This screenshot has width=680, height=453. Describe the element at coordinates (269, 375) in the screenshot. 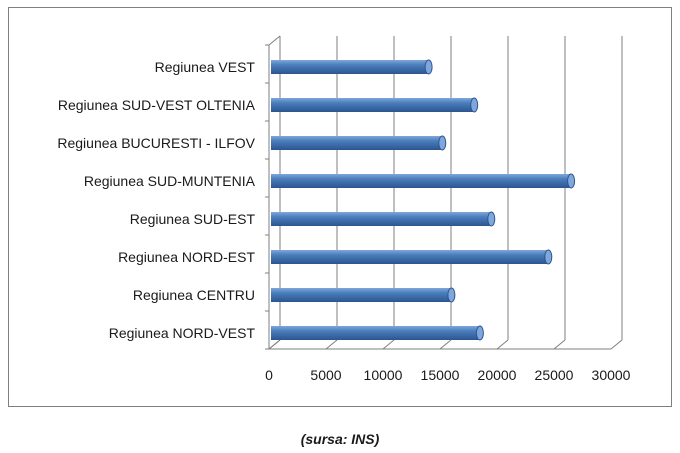

I see `x-tick-label: 0` at that location.